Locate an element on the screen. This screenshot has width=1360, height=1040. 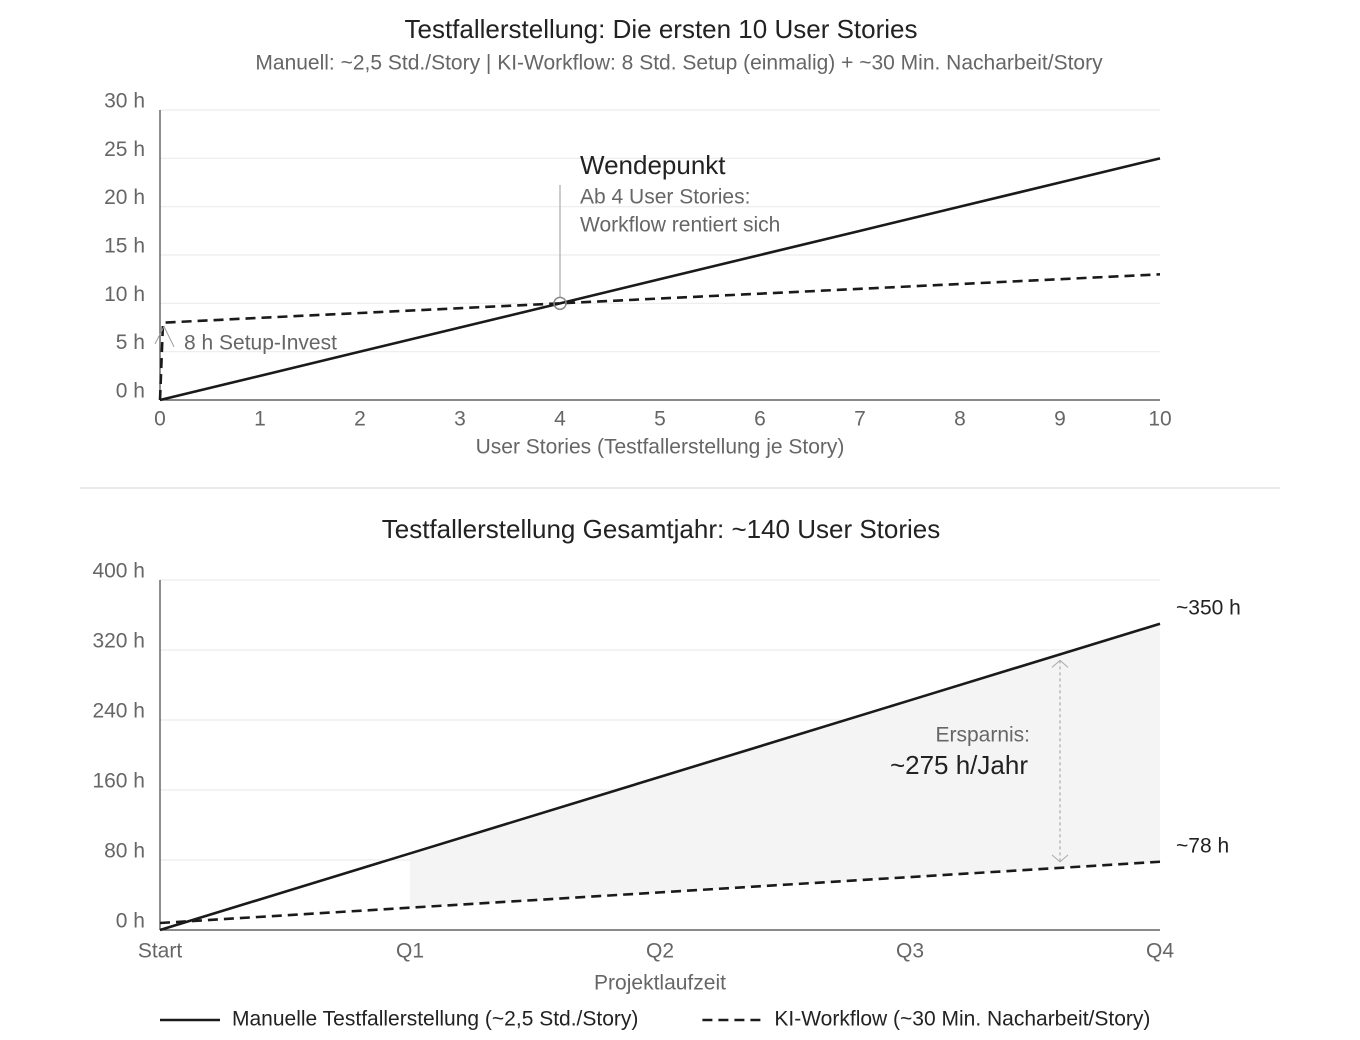
setup-arrow is located at coordinates (164, 336).